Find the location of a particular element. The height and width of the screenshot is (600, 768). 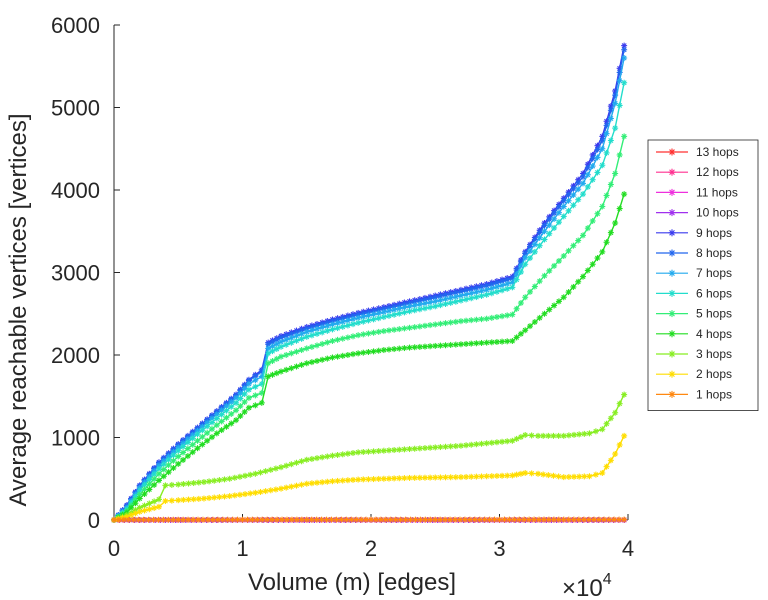

x-multiplier-base: ×10 is located at coordinates (582, 587).